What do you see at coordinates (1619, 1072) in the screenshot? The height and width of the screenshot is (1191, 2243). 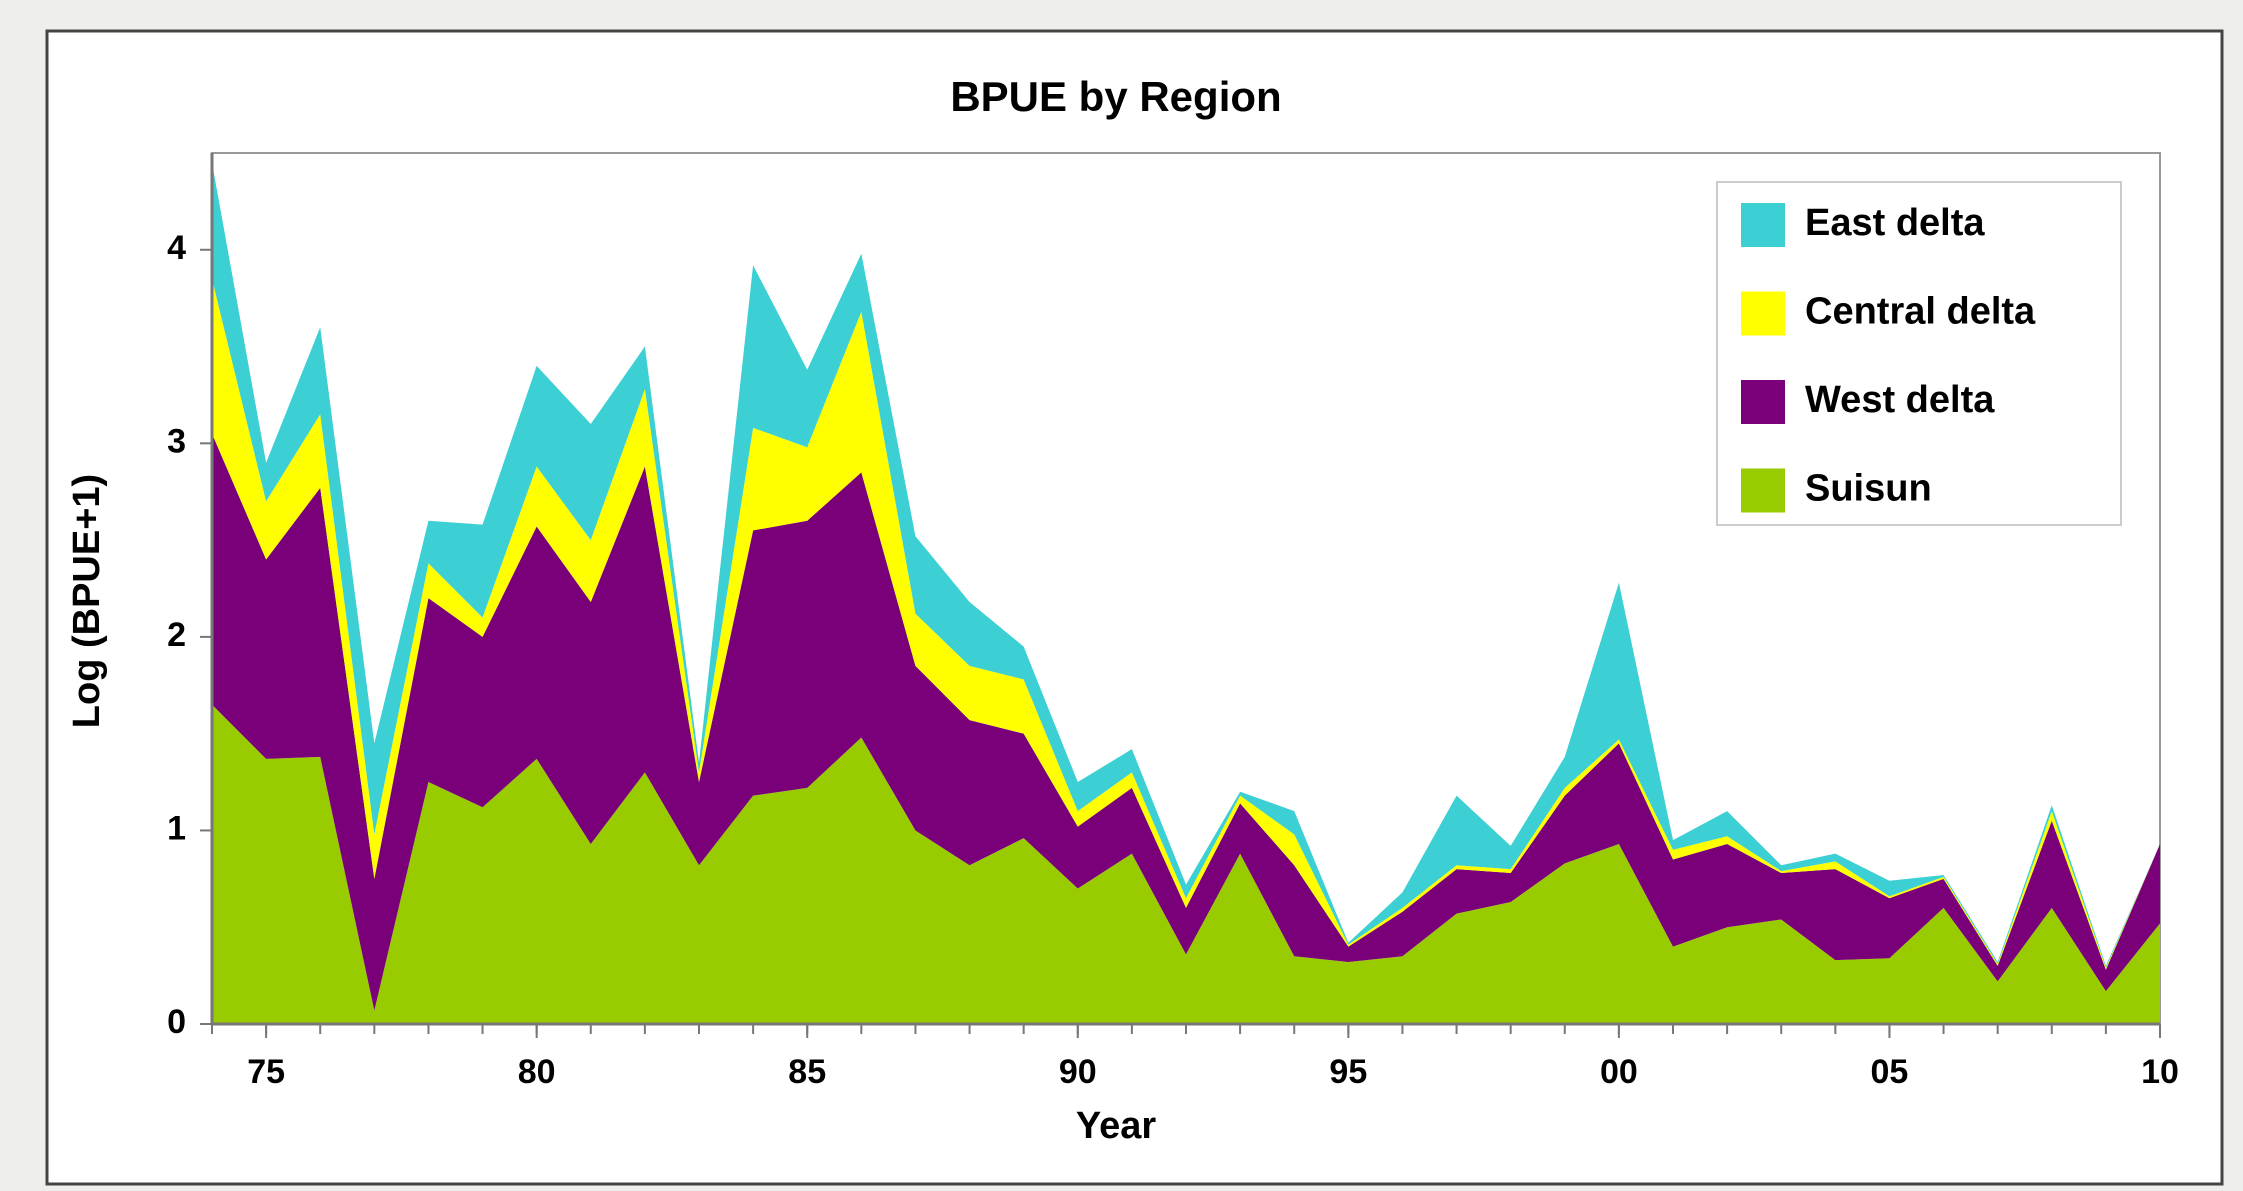 I see `x-tick-label: 00` at bounding box center [1619, 1072].